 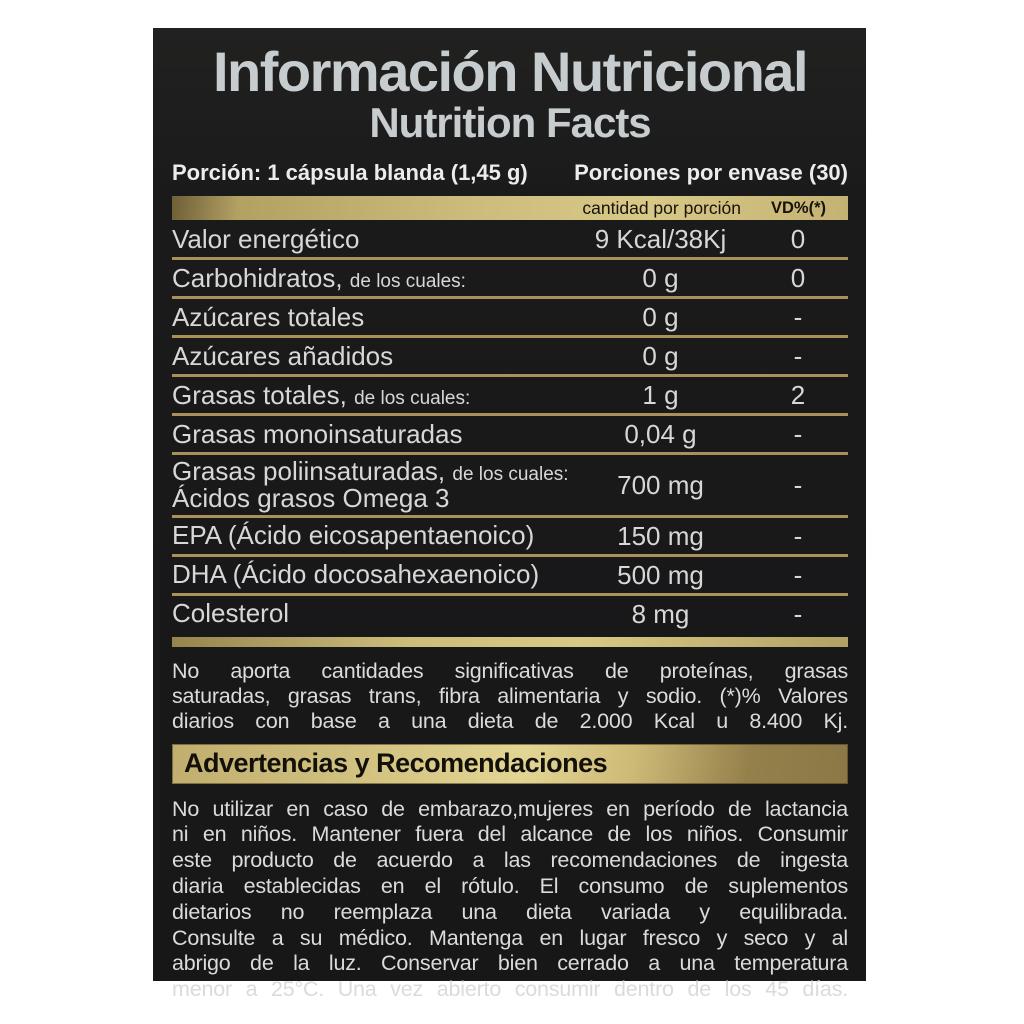 What do you see at coordinates (511, 71) in the screenshot?
I see `label-title: Información Nutricional` at bounding box center [511, 71].